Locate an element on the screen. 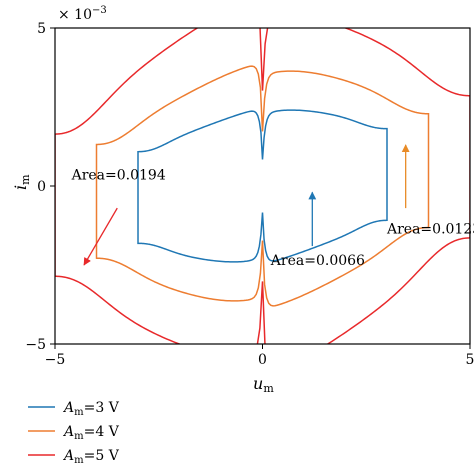  legend-label-3: Am=5 V is located at coordinates (91, 457).